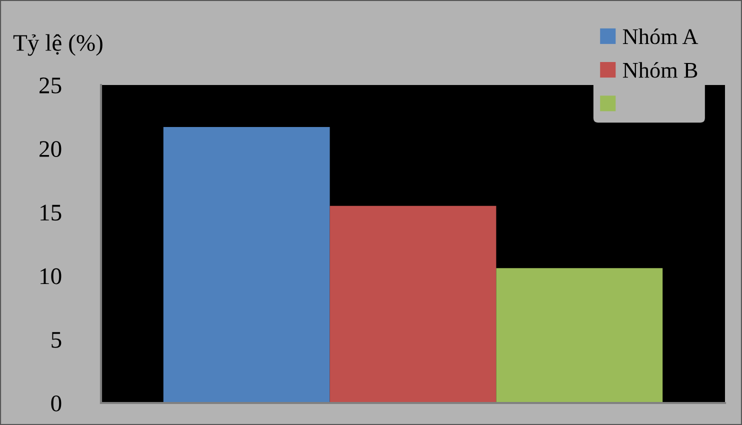 The image size is (742, 425). Describe the element at coordinates (660, 36) in the screenshot. I see `legend-label: Nhóm A` at that location.